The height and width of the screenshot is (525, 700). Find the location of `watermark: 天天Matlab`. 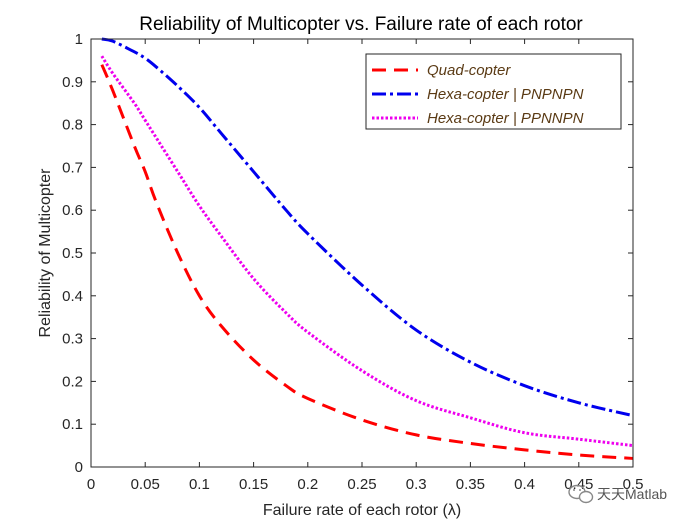

watermark: 天天Matlab is located at coordinates (617, 494).